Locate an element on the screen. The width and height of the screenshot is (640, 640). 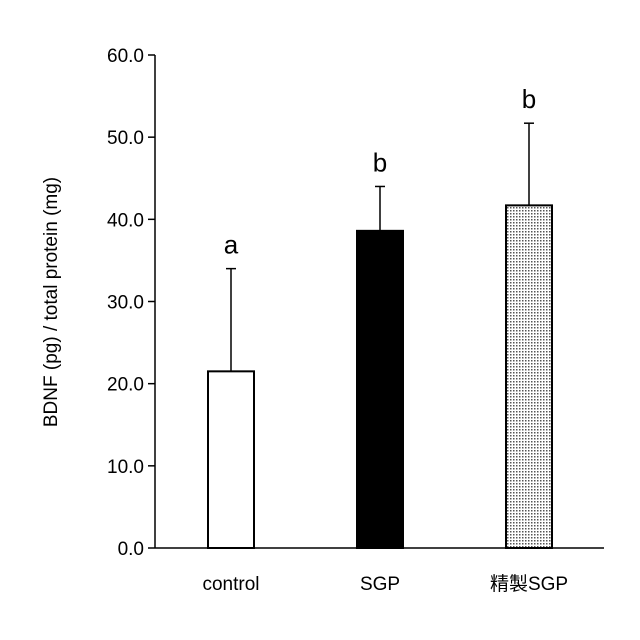
y-tick-label: 30.0 is located at coordinates (125, 303).